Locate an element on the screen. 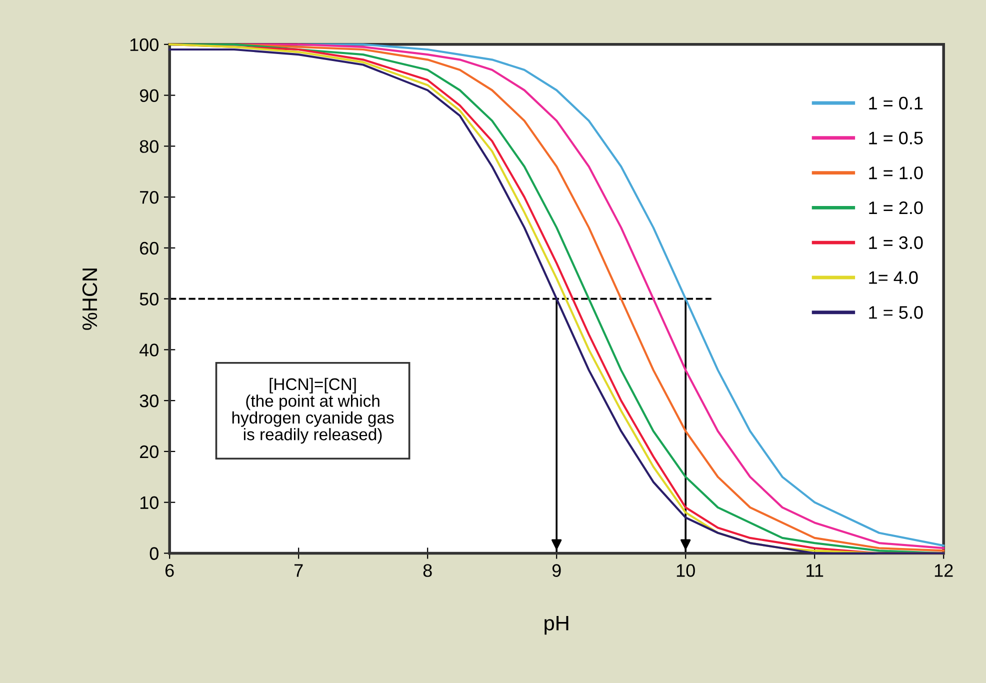 The image size is (986, 683). y-tick-label: 40 is located at coordinates (149, 350).